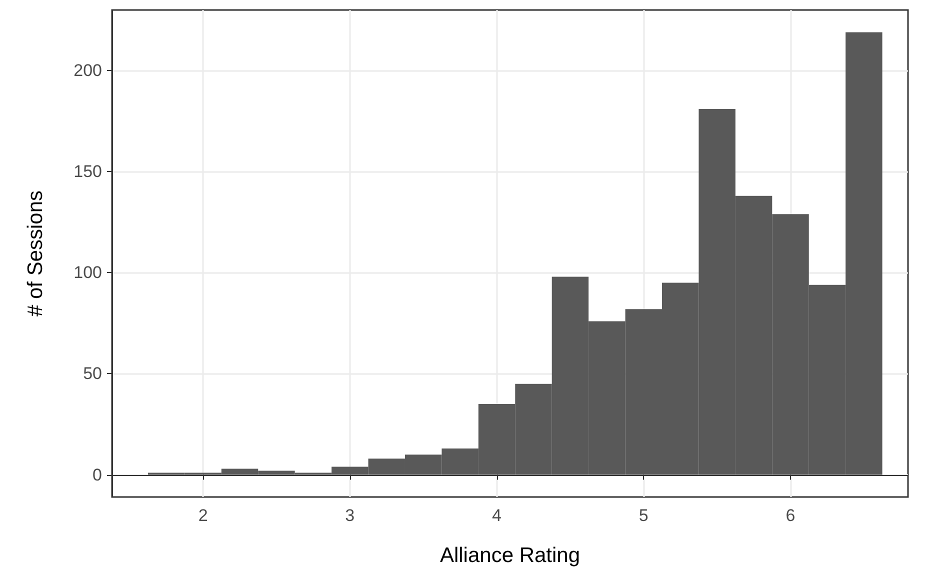  Describe the element at coordinates (92, 374) in the screenshot. I see `y-tick-label: 50` at that location.